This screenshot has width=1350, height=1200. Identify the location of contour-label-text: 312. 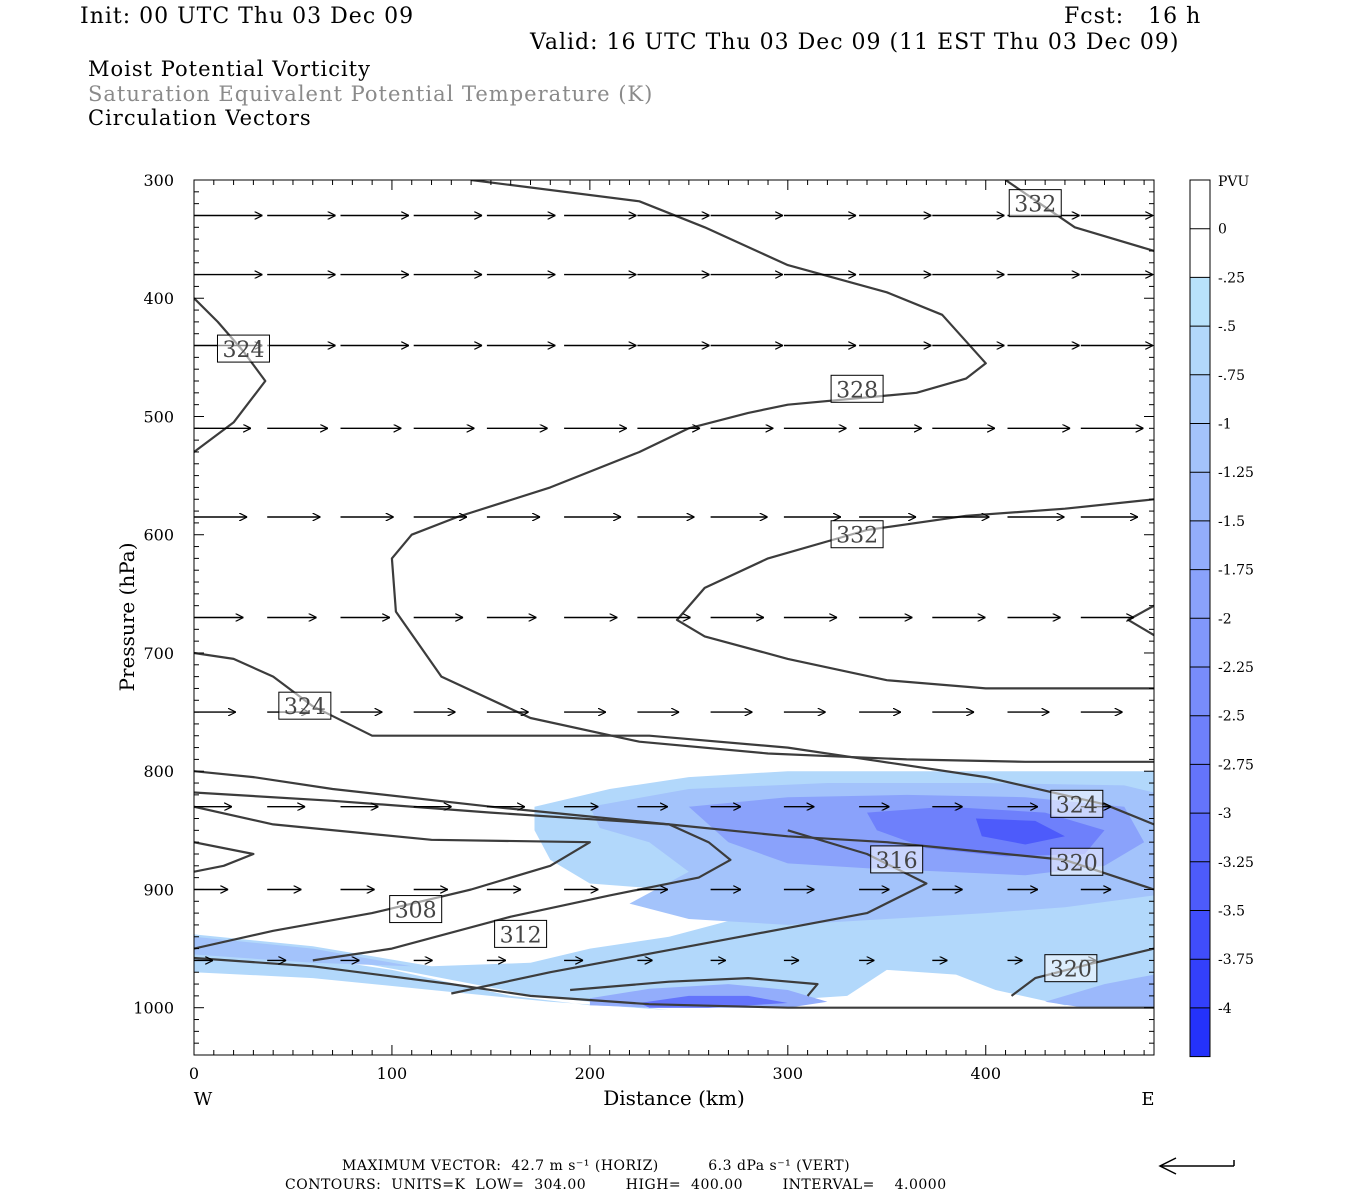
(521, 935).